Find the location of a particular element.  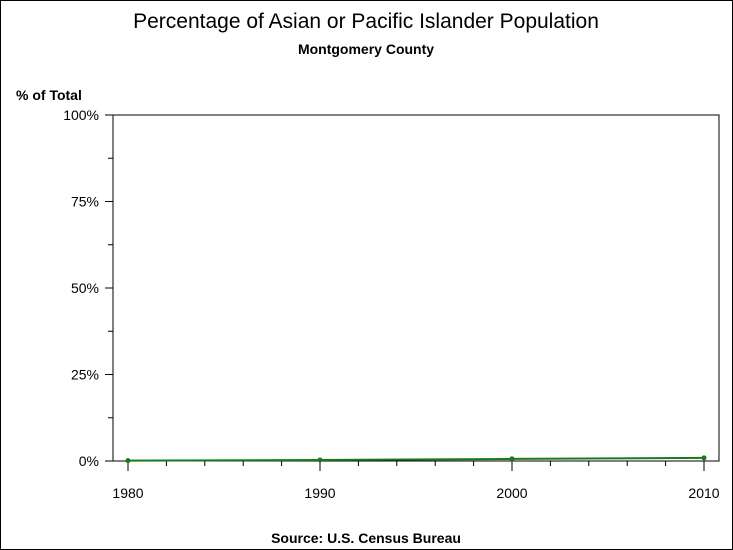

y-tick-label: 0% is located at coordinates (89, 461).